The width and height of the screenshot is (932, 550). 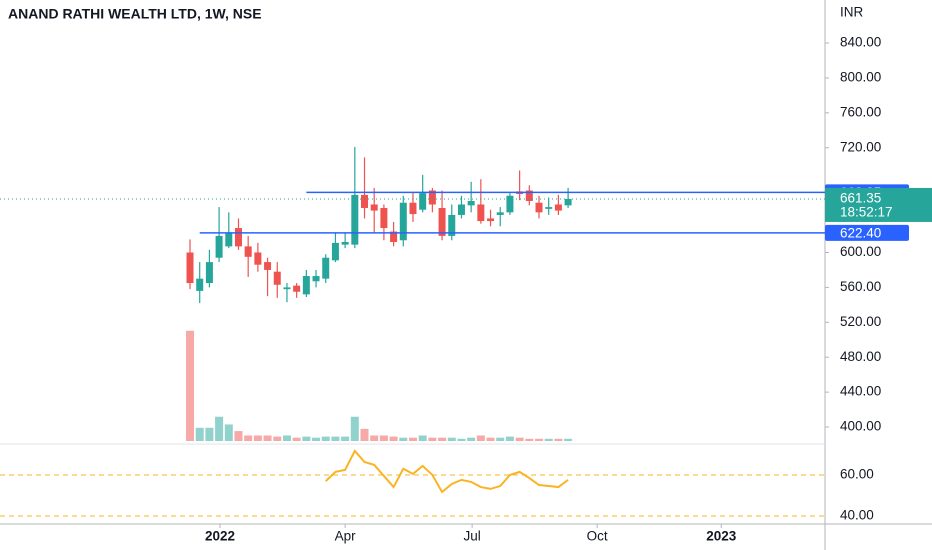 I want to click on y-tick-label: 600.00, so click(x=860, y=251).